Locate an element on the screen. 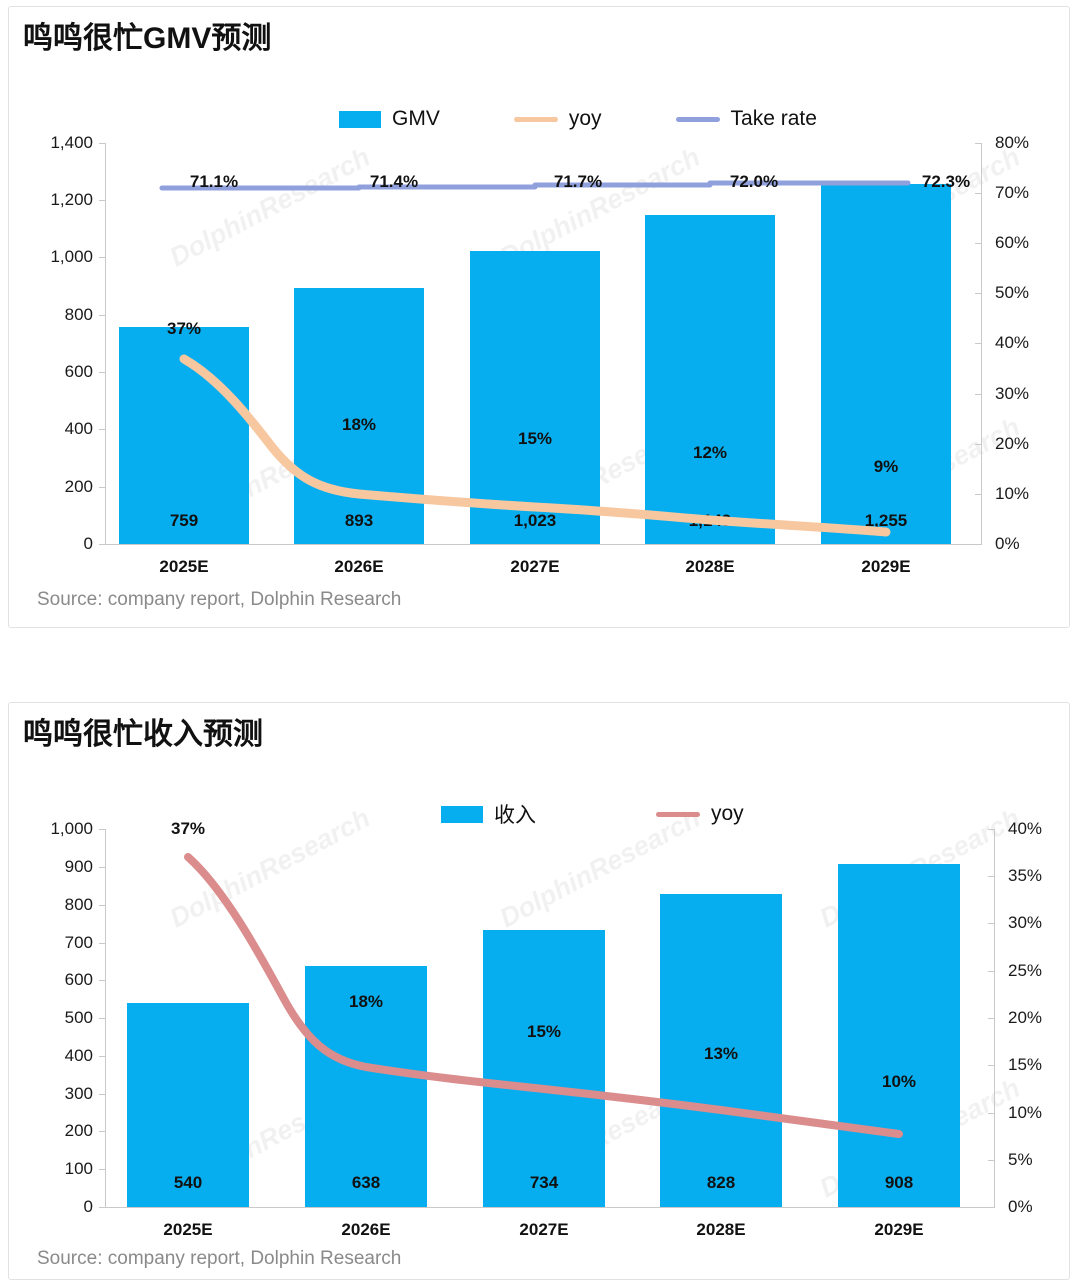 This screenshot has height=1287, width=1080. legend-bar-swatch-icon is located at coordinates (360, 119).